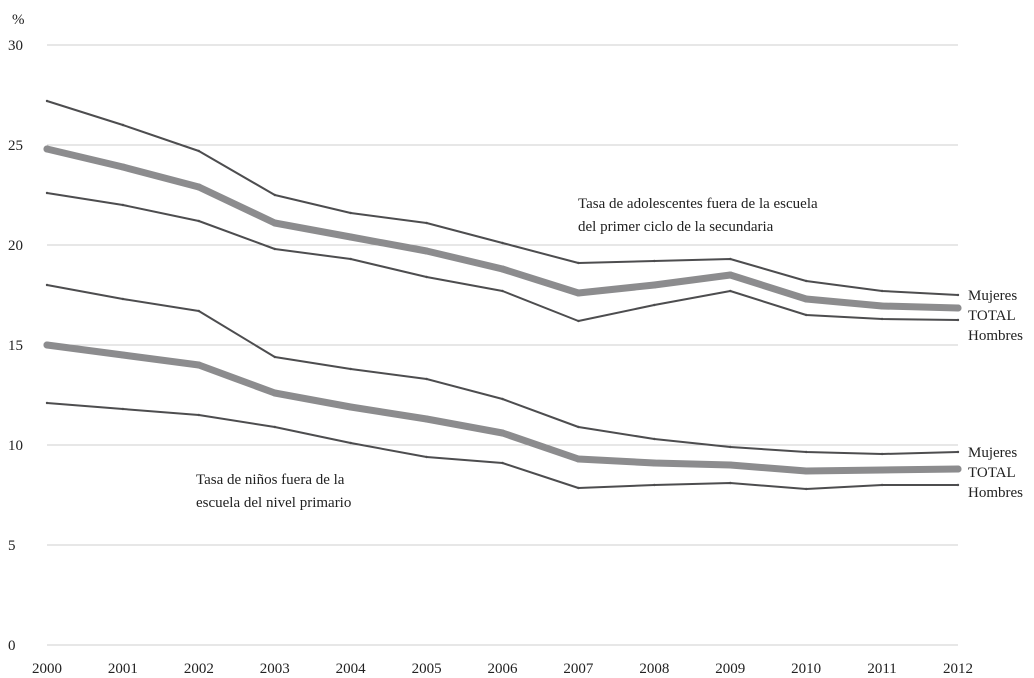 The width and height of the screenshot is (1034, 678). Describe the element at coordinates (274, 357) in the screenshot. I see `data-point-primary-mujeres-2003` at that location.